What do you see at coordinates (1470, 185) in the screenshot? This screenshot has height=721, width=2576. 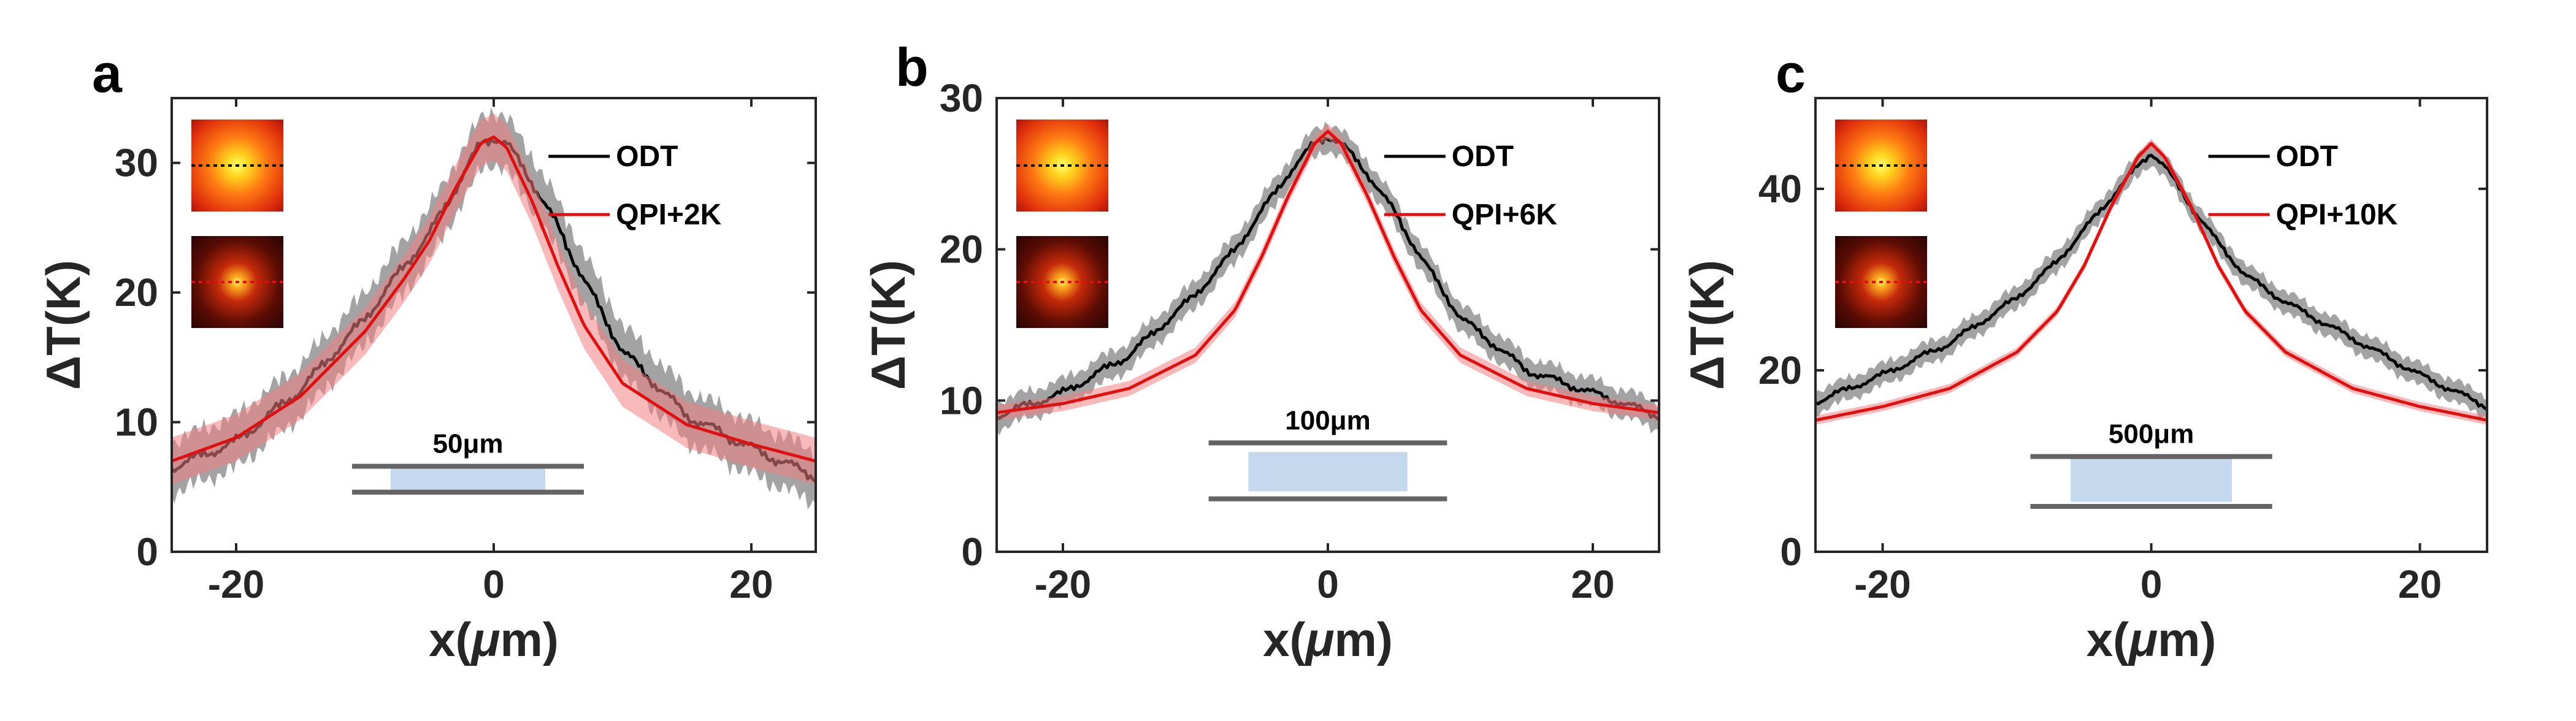 I see `legend: ODT QPI+6K` at bounding box center [1470, 185].